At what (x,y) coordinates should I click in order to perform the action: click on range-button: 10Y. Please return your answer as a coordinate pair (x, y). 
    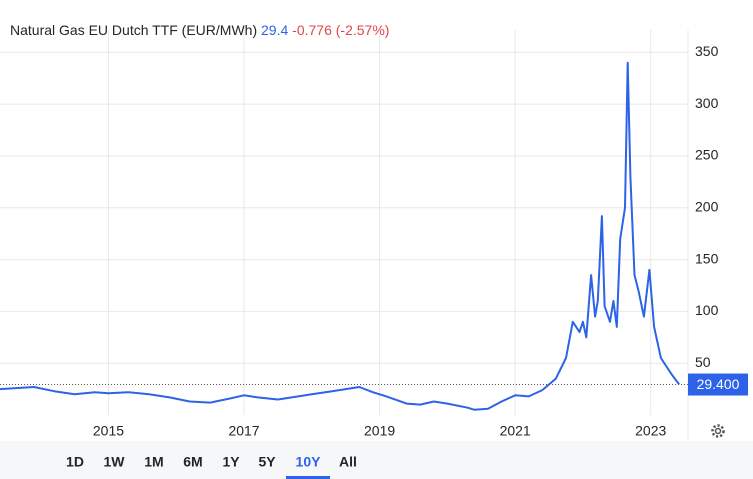
    Looking at the image, I should click on (309, 462).